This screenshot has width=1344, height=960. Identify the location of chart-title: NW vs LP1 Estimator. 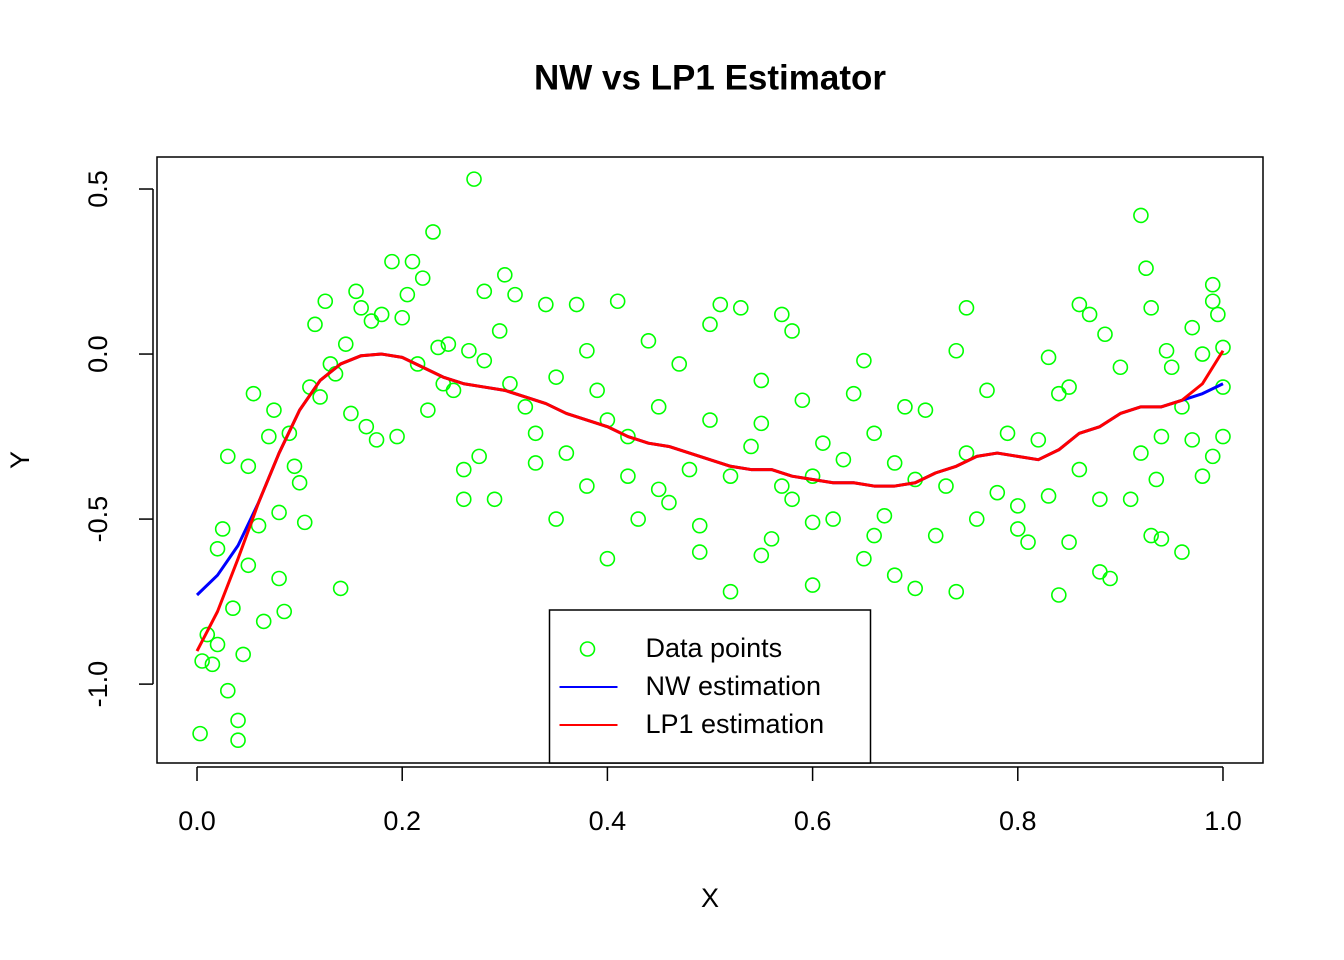
(710, 77).